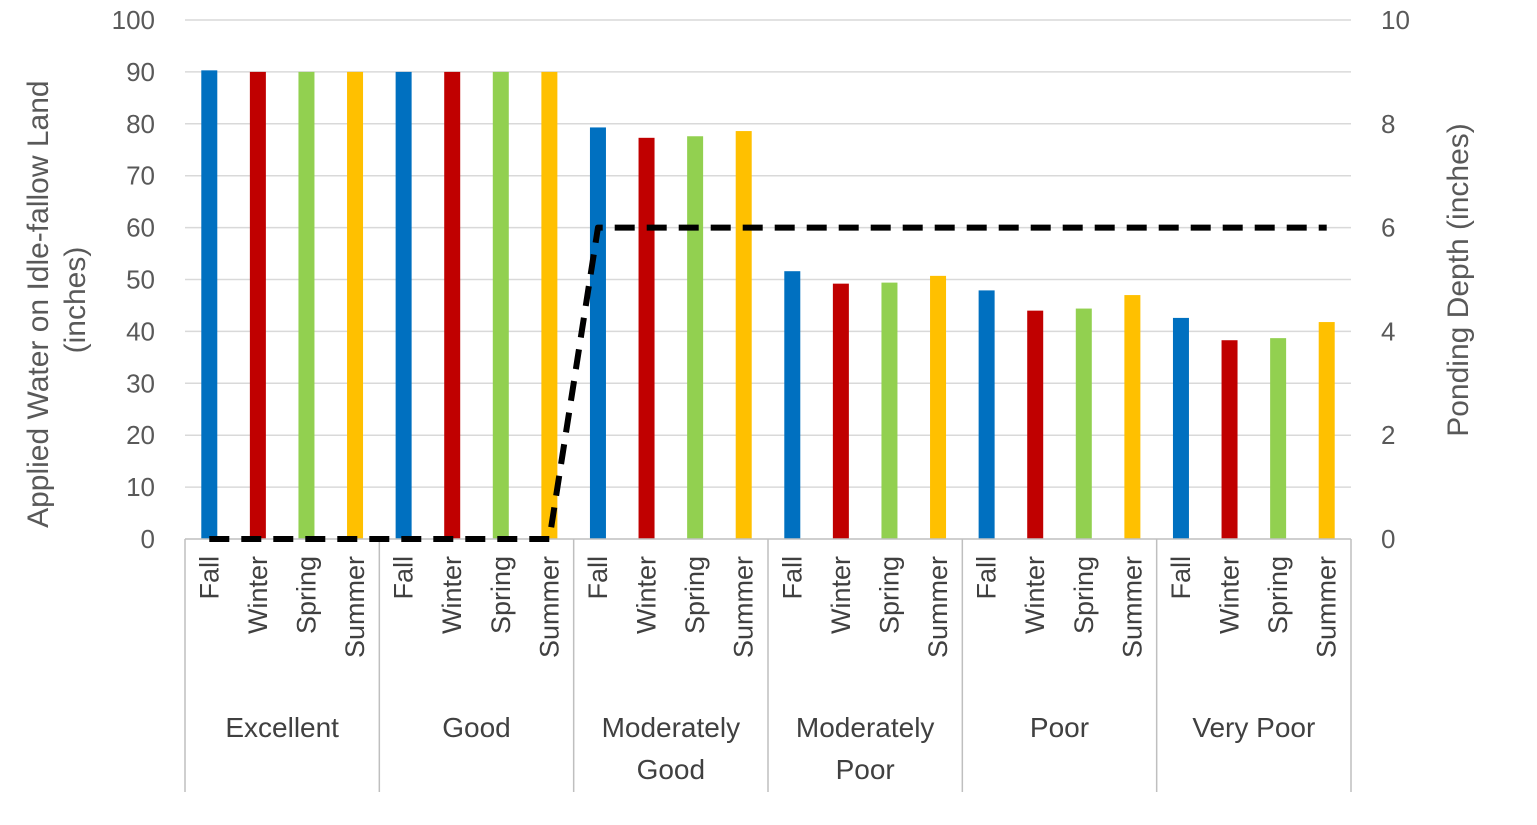 Image resolution: width=1537 pixels, height=825 pixels. What do you see at coordinates (1458, 280) in the screenshot?
I see `y2-axis-title: Ponding Depth (inches)` at bounding box center [1458, 280].